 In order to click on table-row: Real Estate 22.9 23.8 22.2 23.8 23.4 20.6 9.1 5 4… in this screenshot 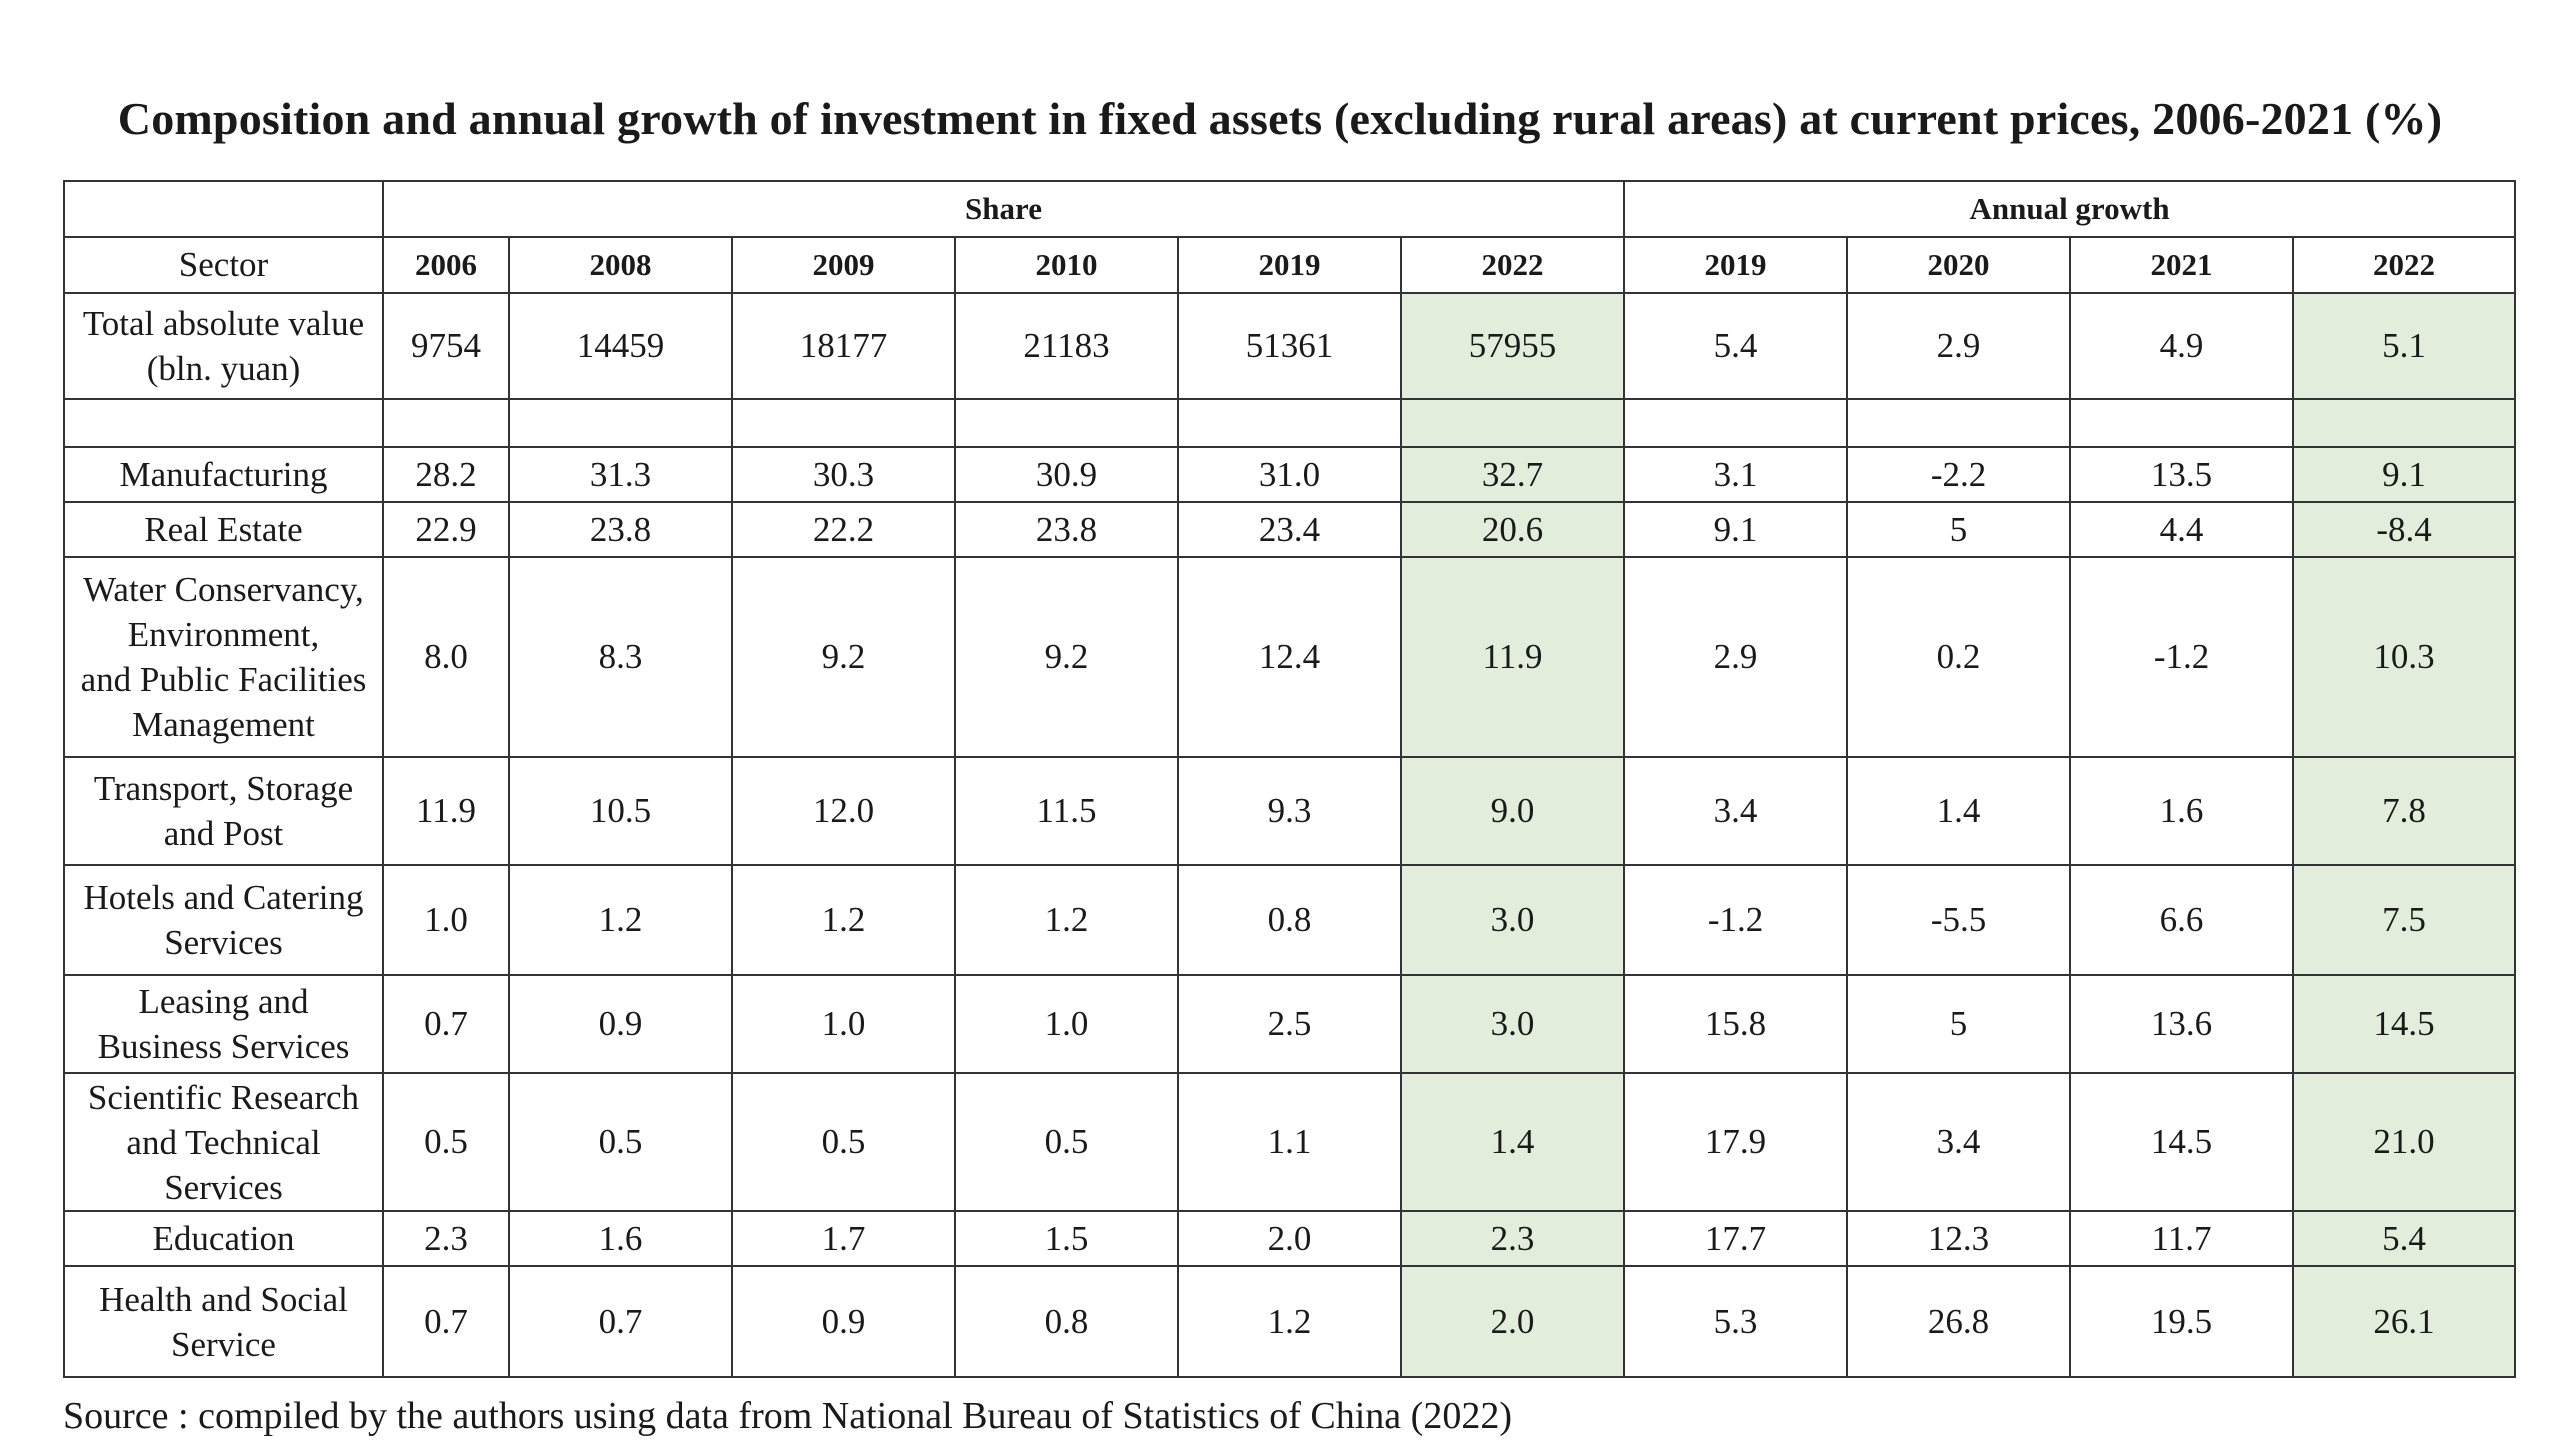, I will do `click(1290, 529)`.